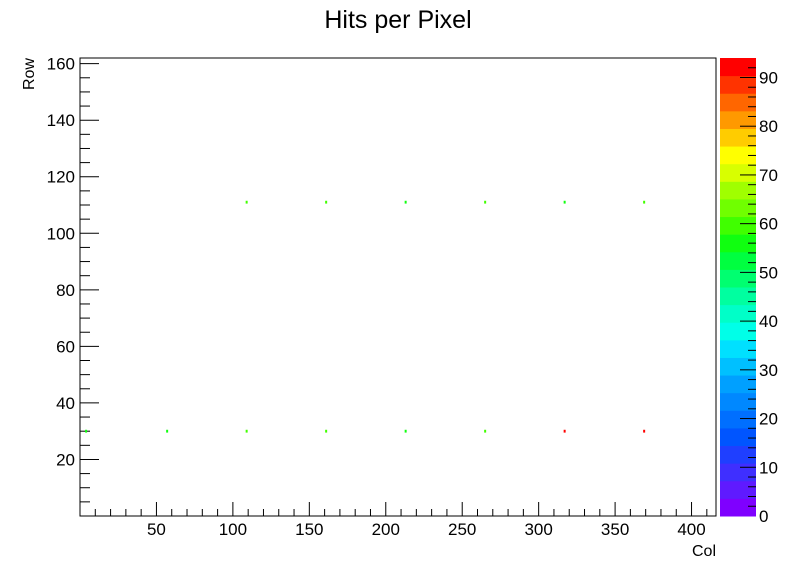  What do you see at coordinates (309, 529) in the screenshot?
I see `x-tick-label: 150` at bounding box center [309, 529].